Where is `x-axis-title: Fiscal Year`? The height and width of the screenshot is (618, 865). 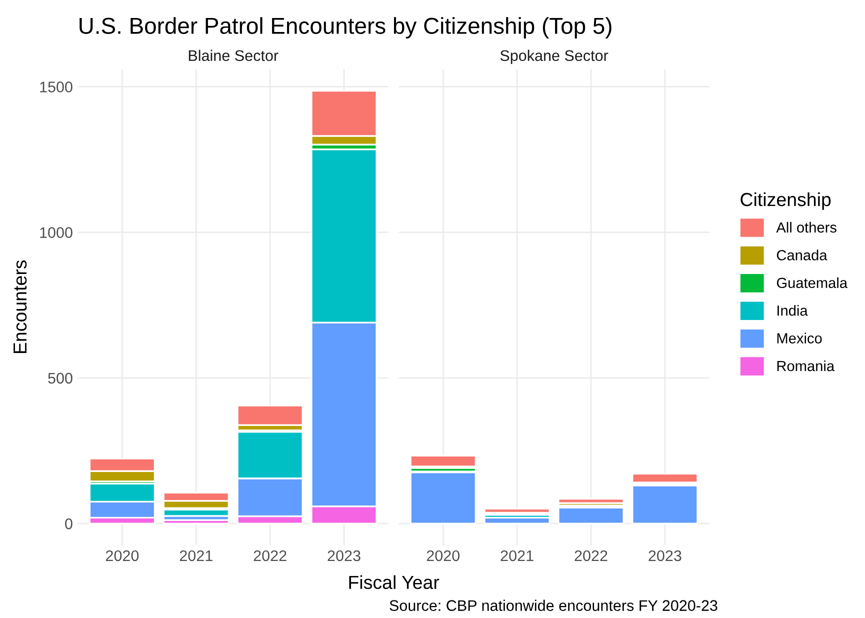 x-axis-title: Fiscal Year is located at coordinates (394, 582).